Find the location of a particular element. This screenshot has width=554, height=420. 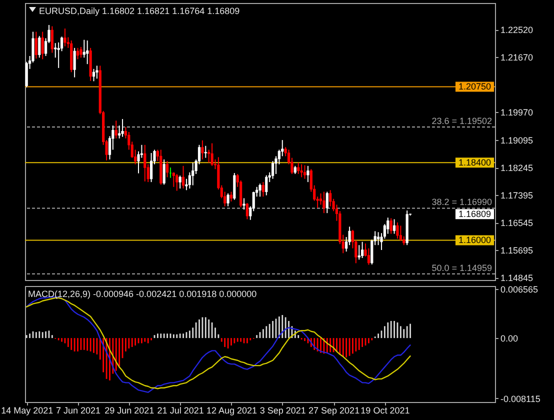

x-tick-label: 7 Jun 2021 is located at coordinates (78, 411).